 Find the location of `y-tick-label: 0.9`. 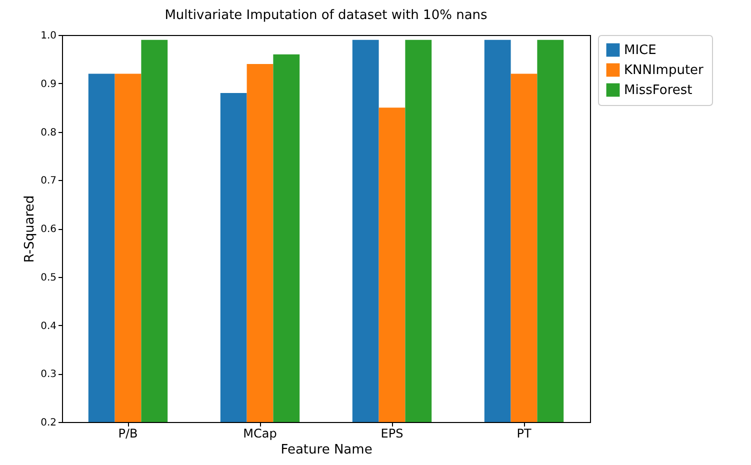

y-tick-label: 0.9 is located at coordinates (48, 84).